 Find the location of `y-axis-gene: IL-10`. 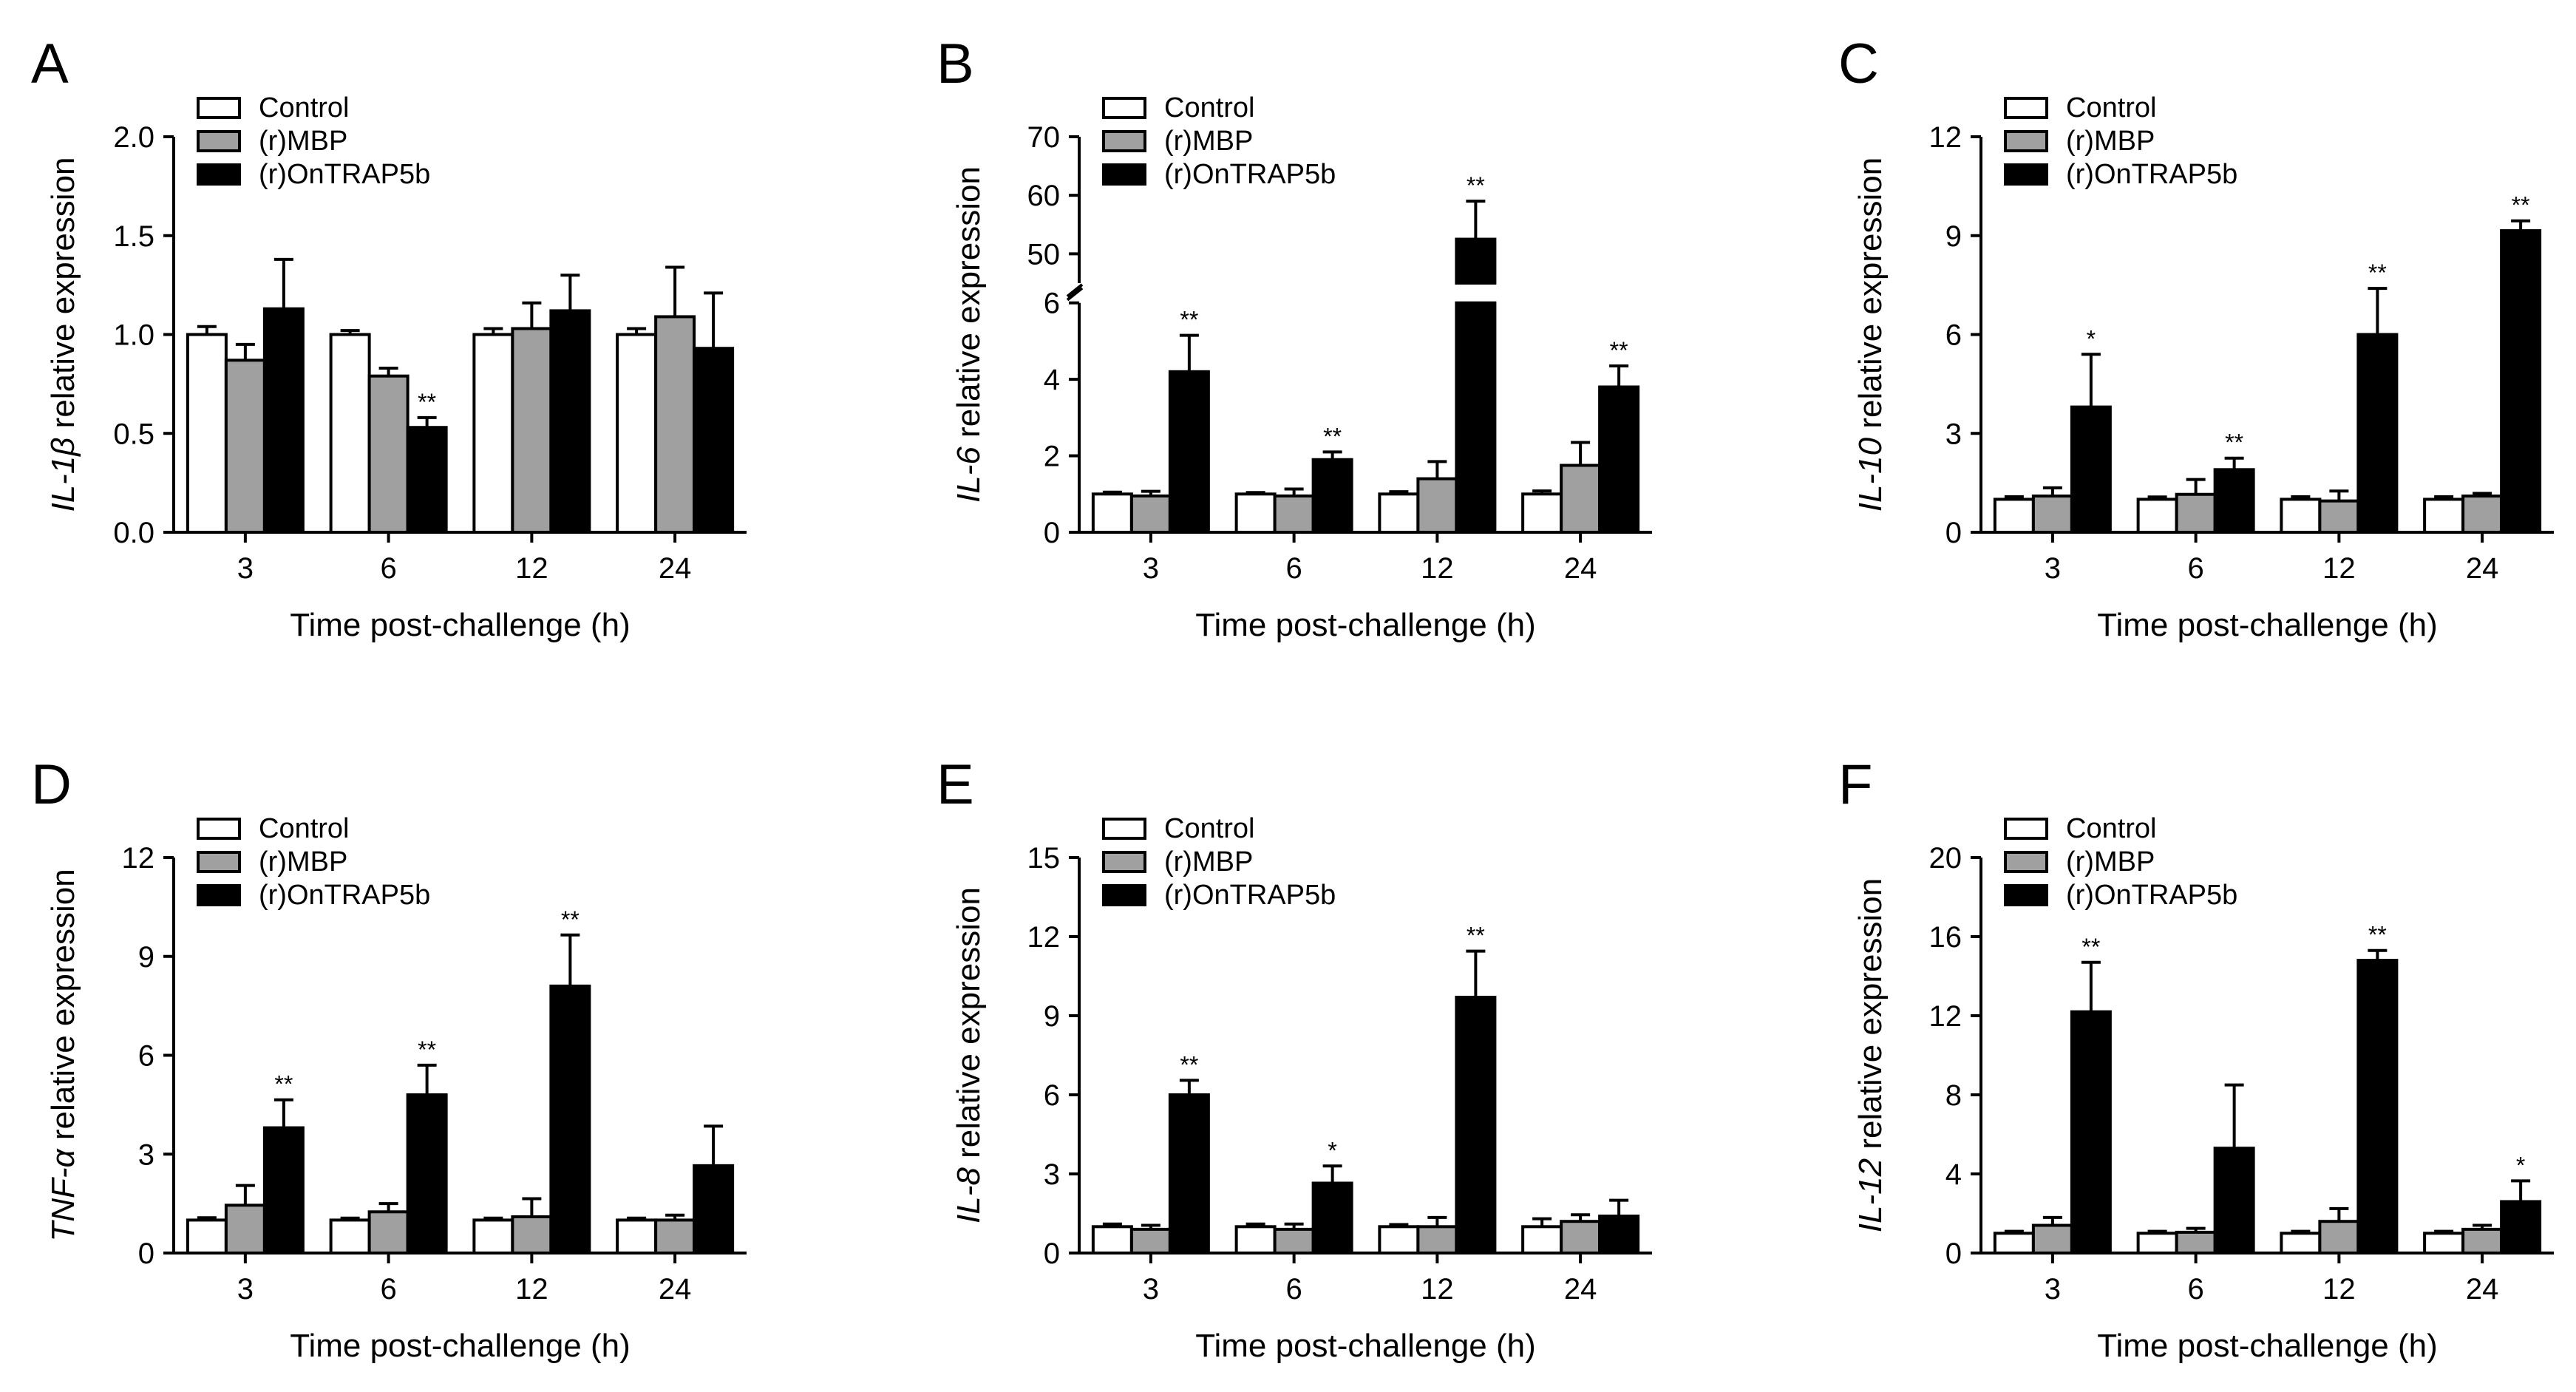

y-axis-gene: IL-10 is located at coordinates (1870, 474).